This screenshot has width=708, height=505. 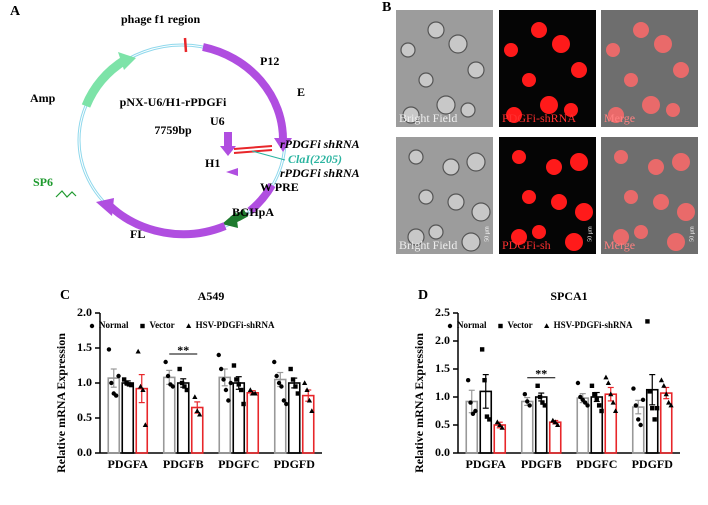 What do you see at coordinates (315, 159) in the screenshot?
I see `feature-label: ClaI(2205)` at bounding box center [315, 159].